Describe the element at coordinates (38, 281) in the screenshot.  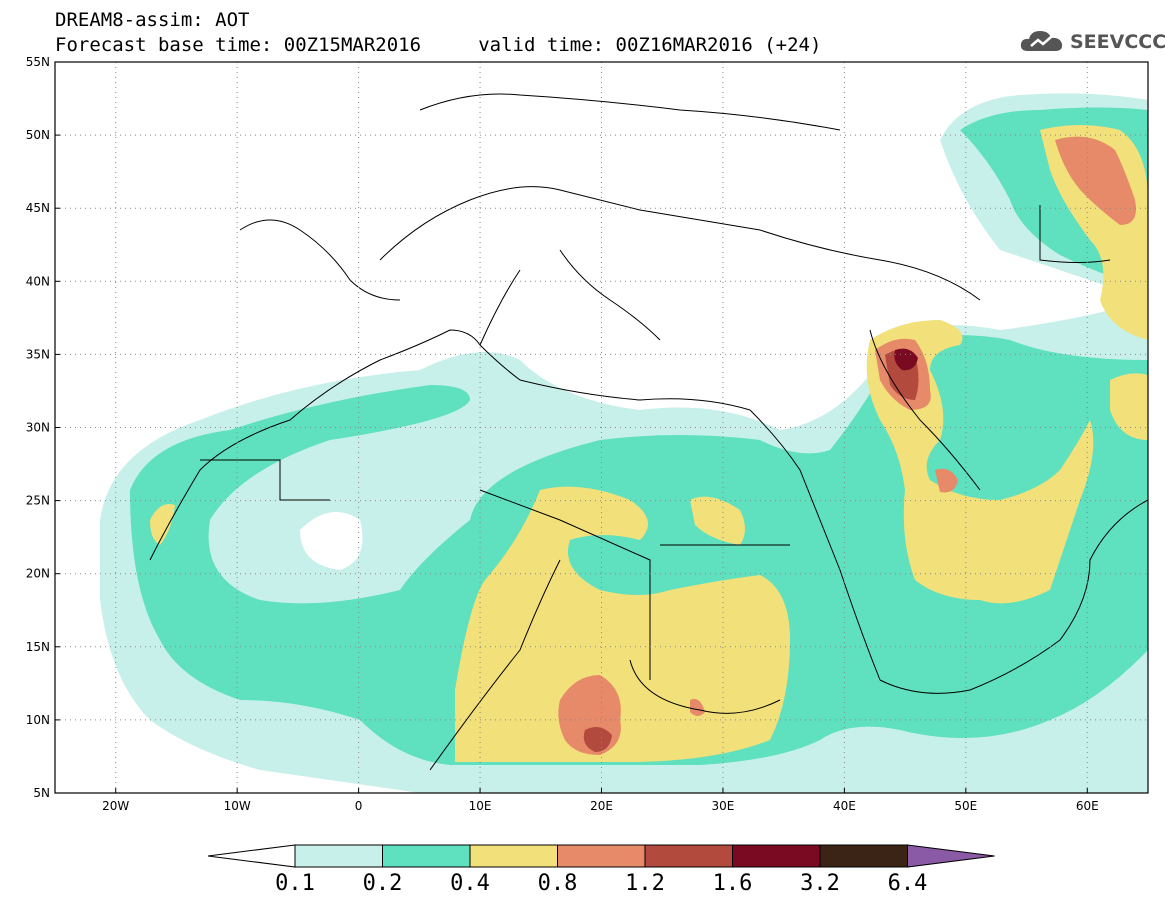
I see `latitude-label: 40N` at that location.